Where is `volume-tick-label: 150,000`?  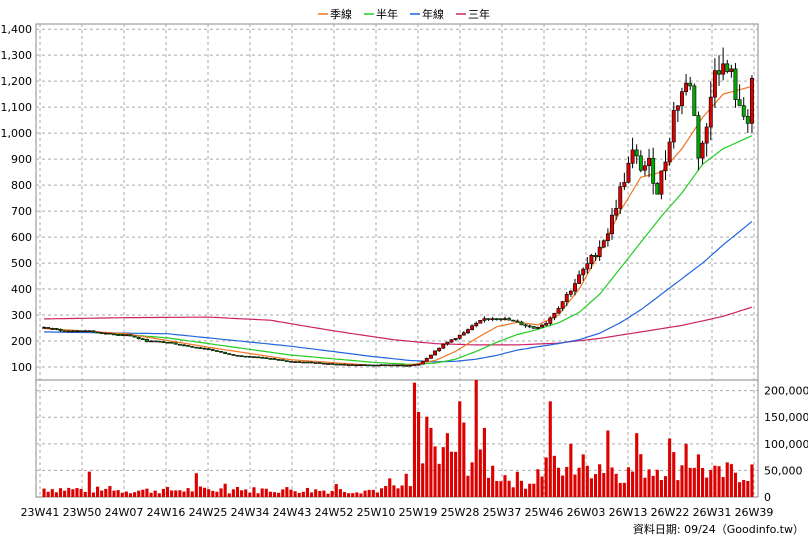
volume-tick-label: 150,000 is located at coordinates (786, 417).